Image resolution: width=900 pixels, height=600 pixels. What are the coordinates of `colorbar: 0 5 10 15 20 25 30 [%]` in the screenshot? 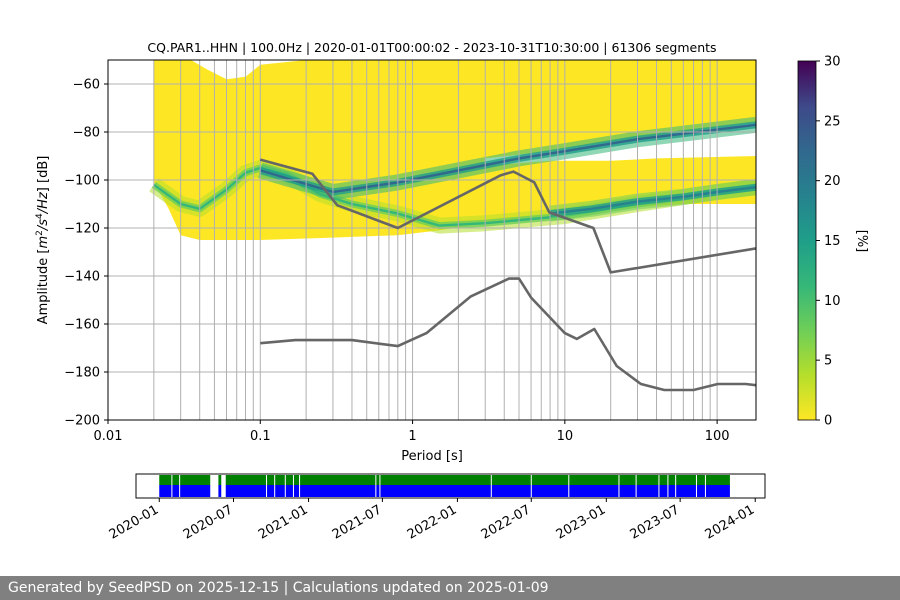 It's located at (833, 242).